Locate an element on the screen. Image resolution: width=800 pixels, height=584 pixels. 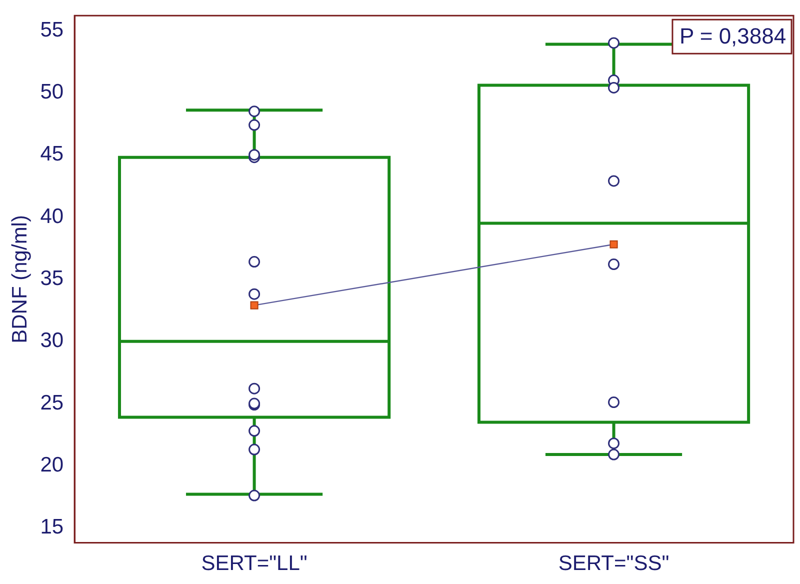
y-axis-title: BDNF (ng/ml) is located at coordinates (20, 279).